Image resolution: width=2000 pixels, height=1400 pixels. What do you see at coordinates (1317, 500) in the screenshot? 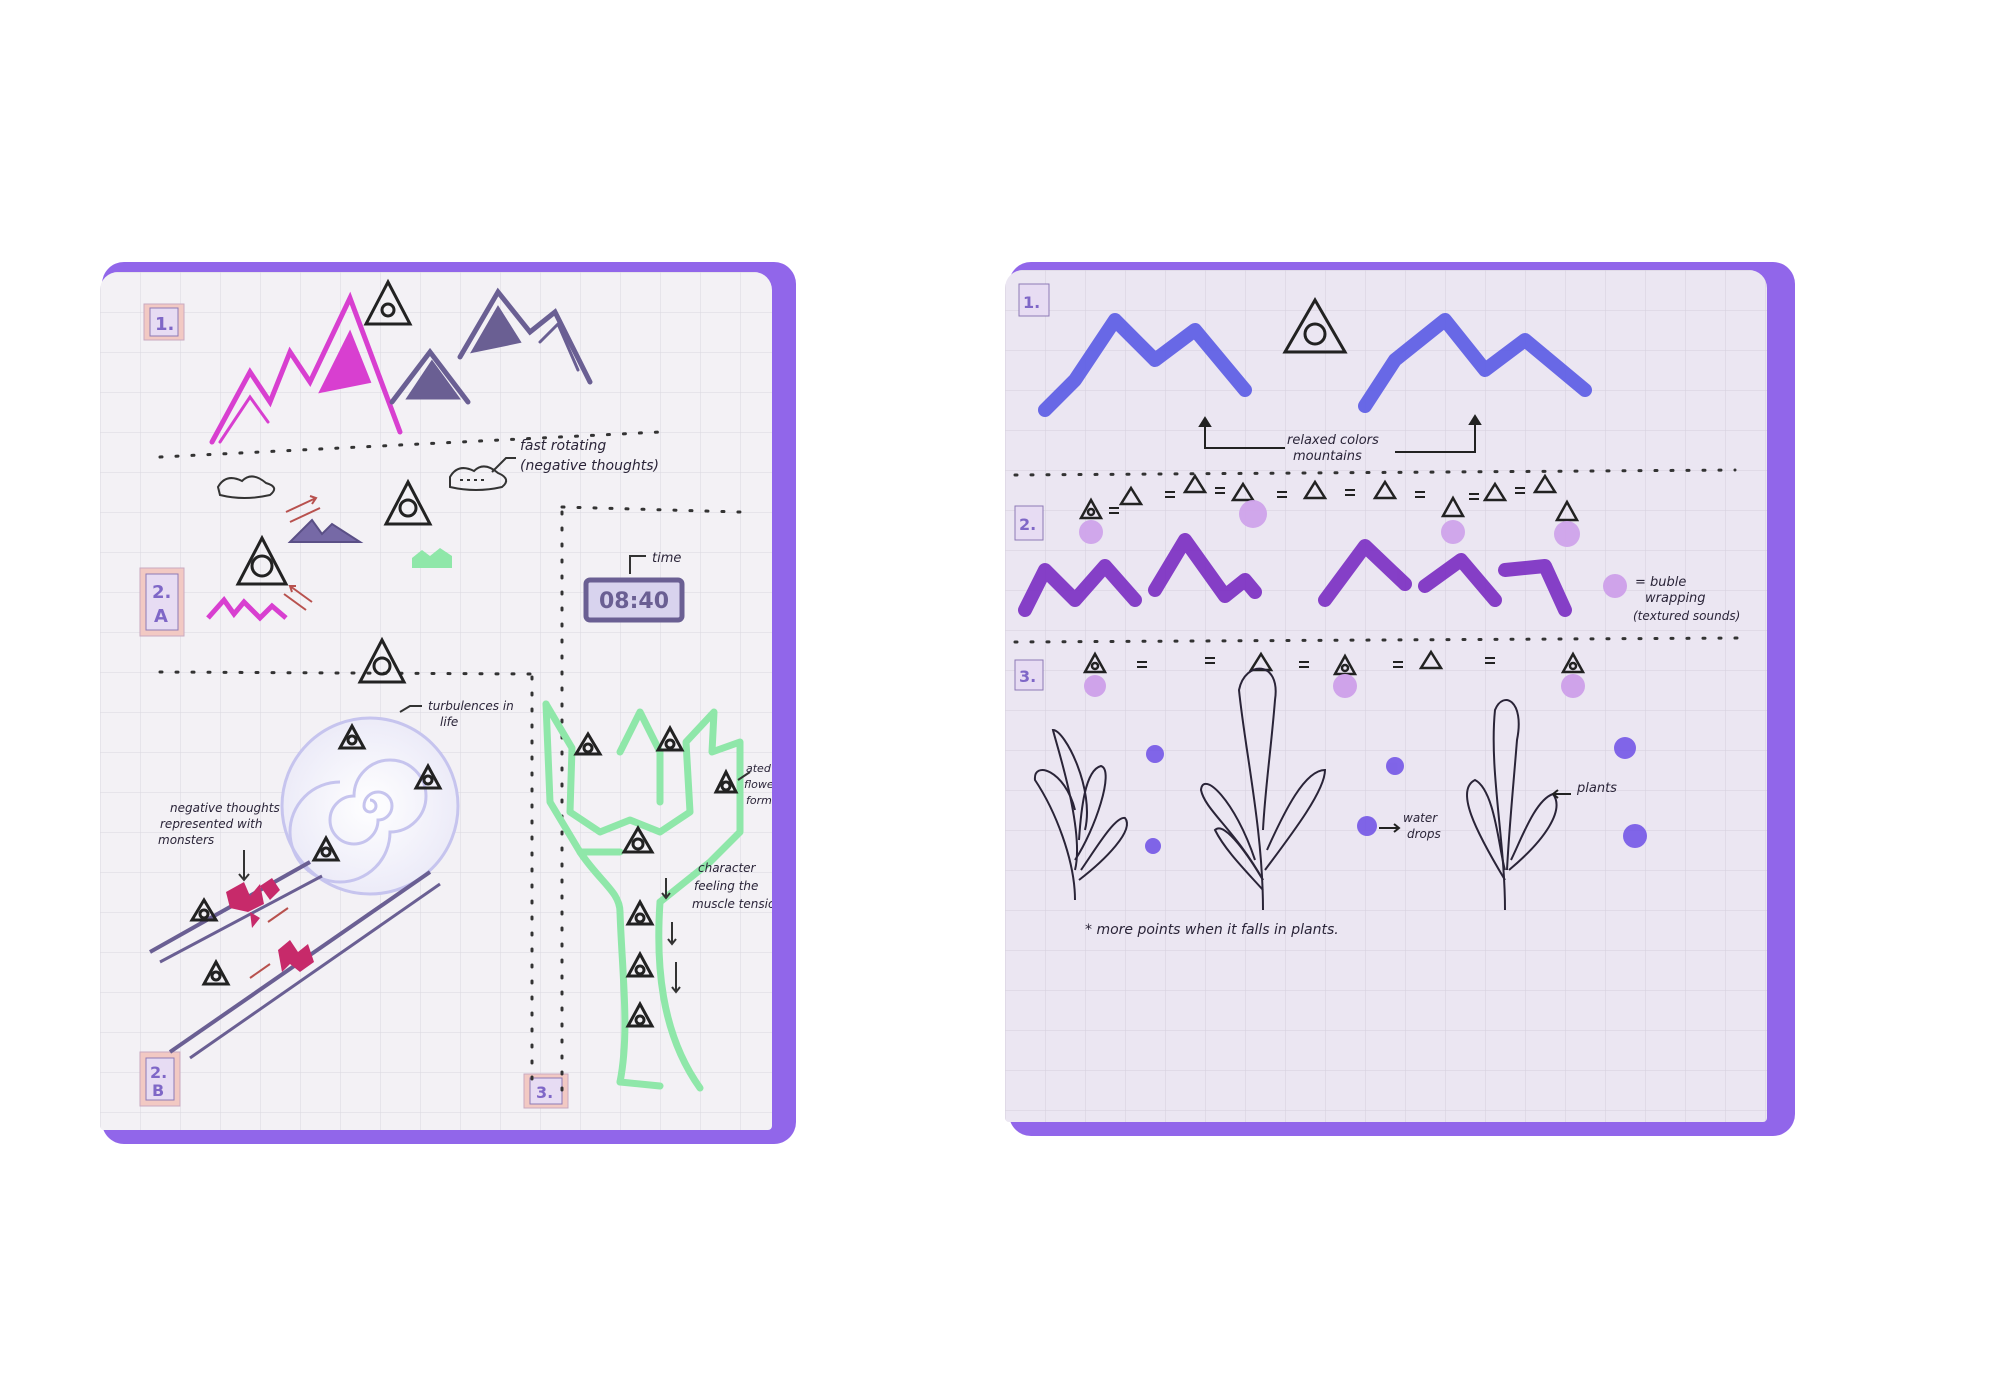
I see `row2-equals-marks` at bounding box center [1317, 500].